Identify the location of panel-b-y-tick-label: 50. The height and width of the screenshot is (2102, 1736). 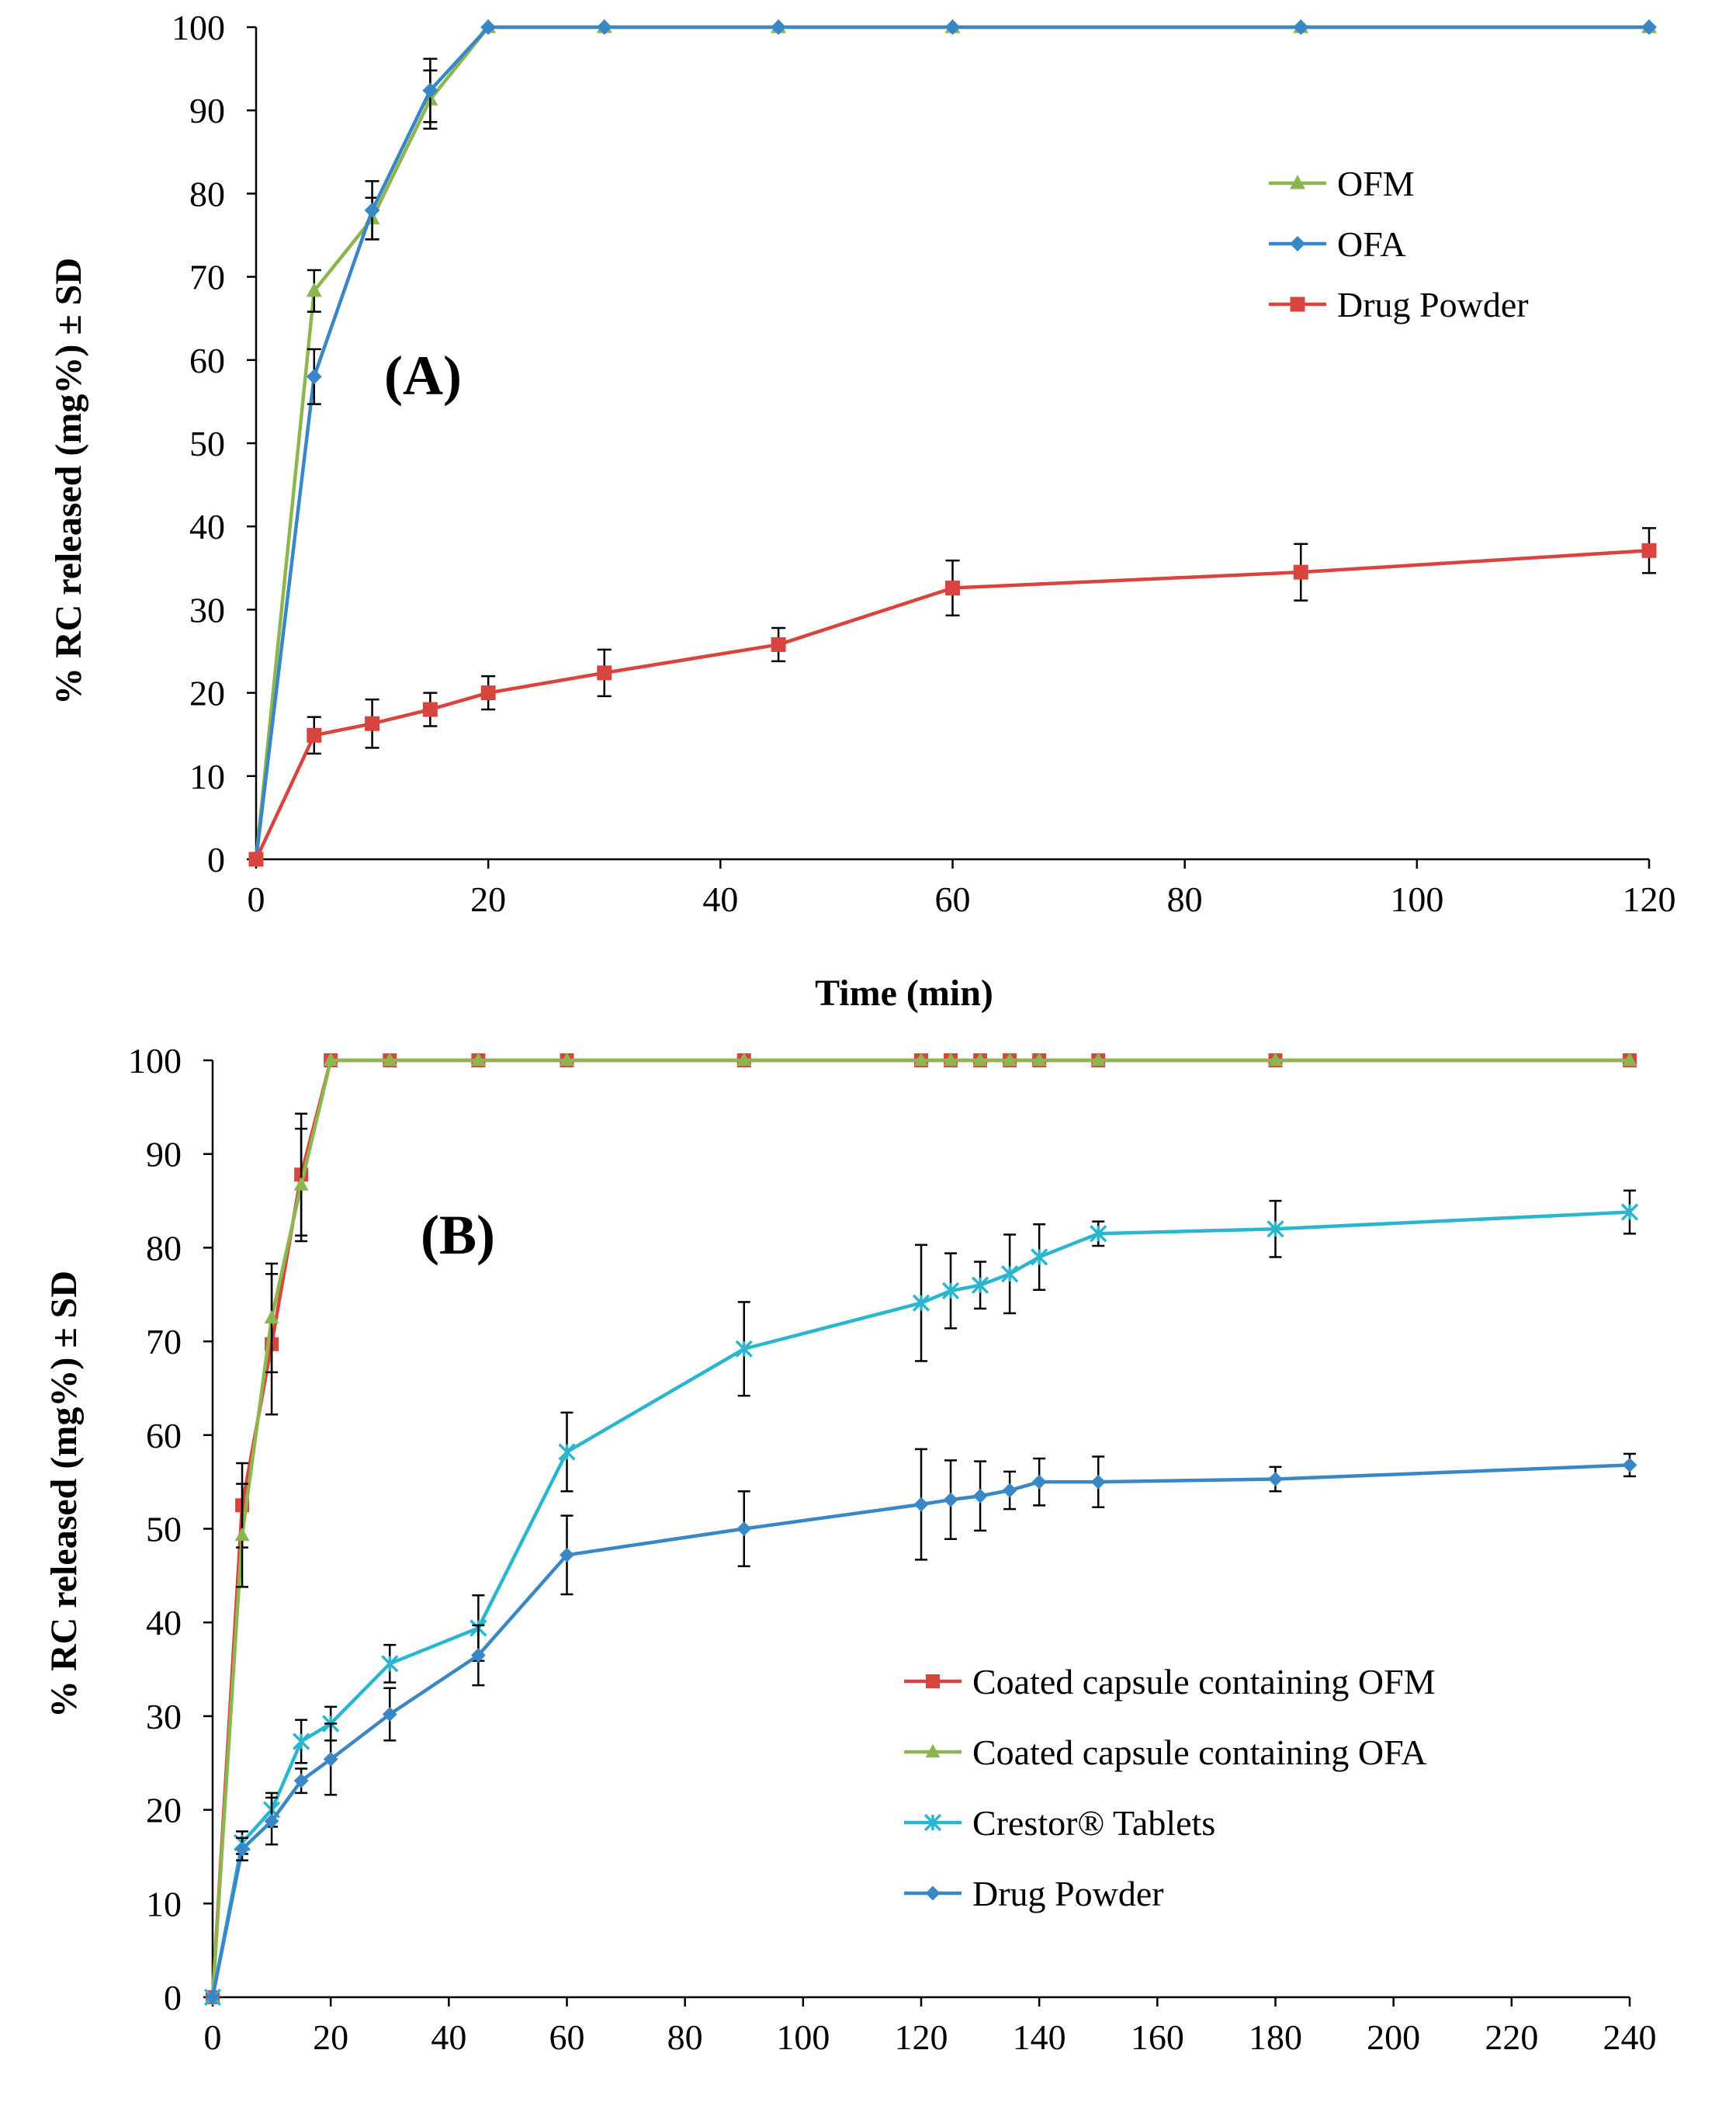
(164, 1529).